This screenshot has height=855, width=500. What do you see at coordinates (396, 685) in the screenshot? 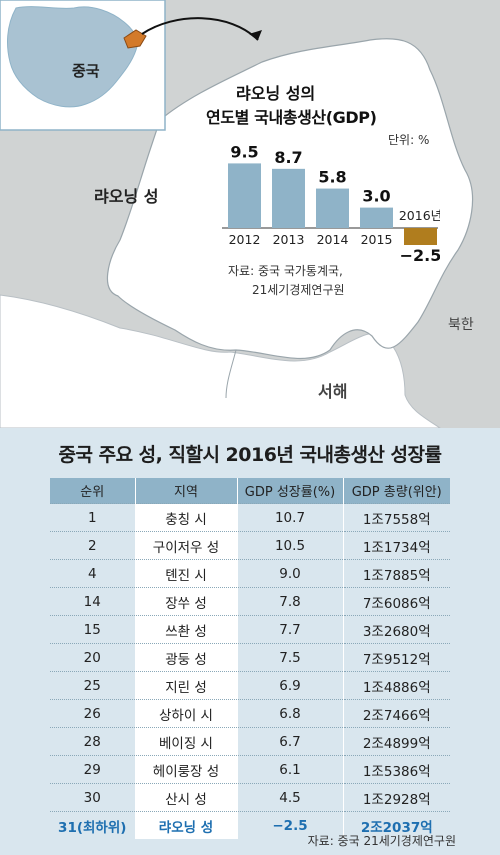
I see `cell-total: 1조4886억` at bounding box center [396, 685].